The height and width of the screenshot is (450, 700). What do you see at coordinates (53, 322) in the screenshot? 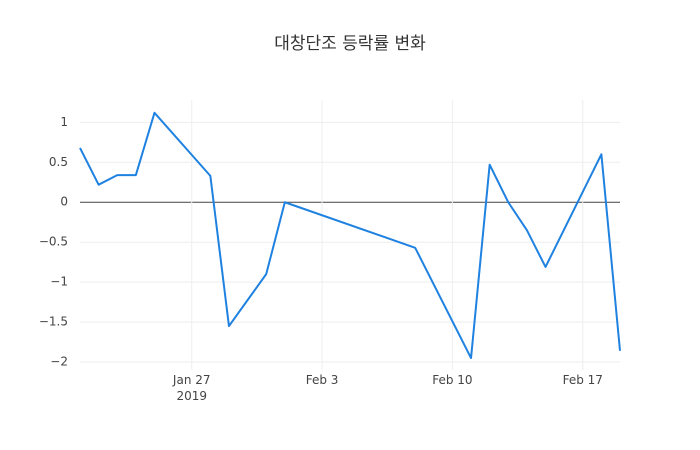
I see `y-tick-label: −1.5` at bounding box center [53, 322].